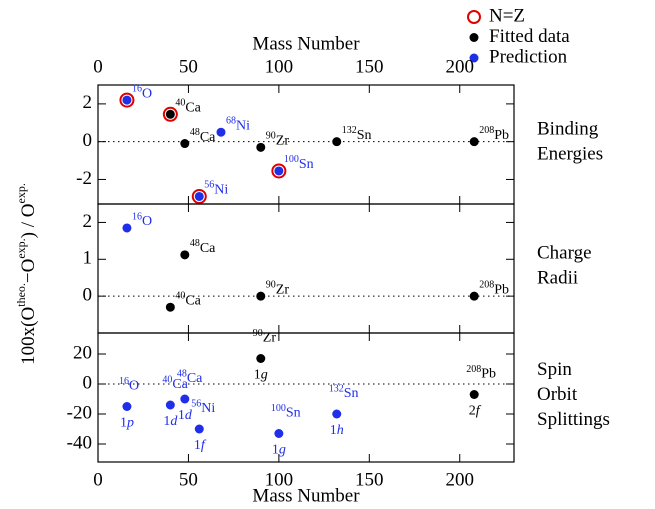  What do you see at coordinates (564, 252) in the screenshot?
I see `panel-label: Charge` at bounding box center [564, 252].